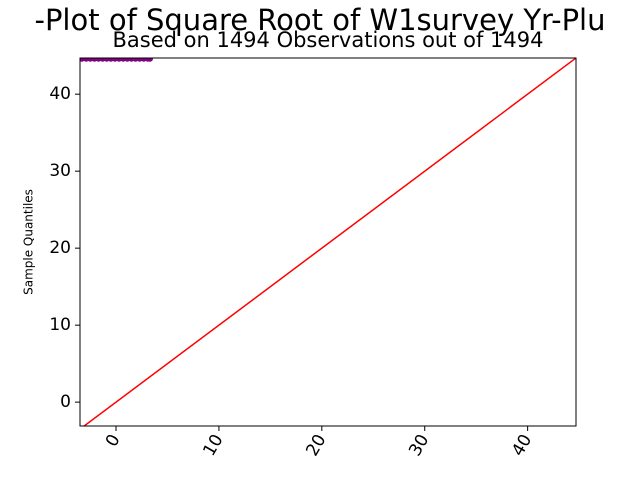 The image size is (640, 480). Describe the element at coordinates (60, 325) in the screenshot. I see `y-tick-label: 10` at that location.